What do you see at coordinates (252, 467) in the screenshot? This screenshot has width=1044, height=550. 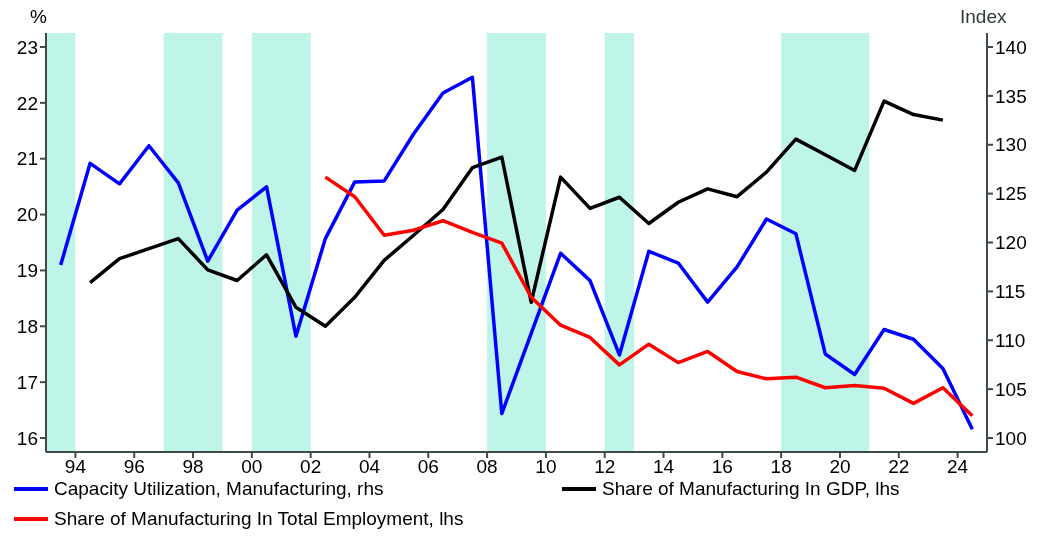 I see `x-tick-label: 00` at bounding box center [252, 467].